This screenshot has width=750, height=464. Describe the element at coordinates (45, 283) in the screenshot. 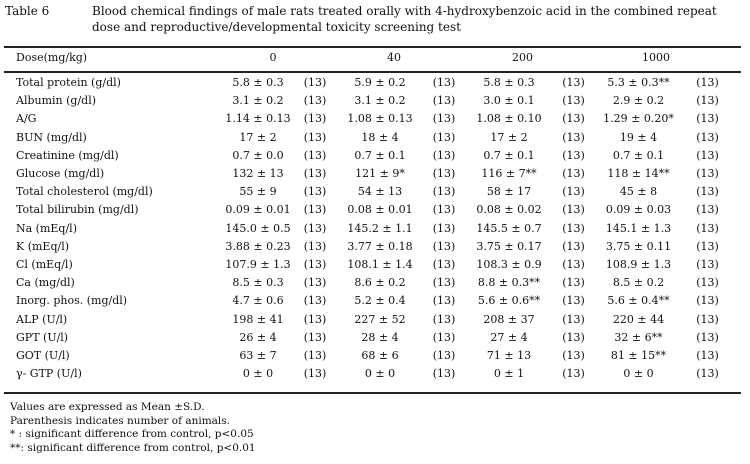

I see `parameter-label: Ca (mg/dl)` at that location.